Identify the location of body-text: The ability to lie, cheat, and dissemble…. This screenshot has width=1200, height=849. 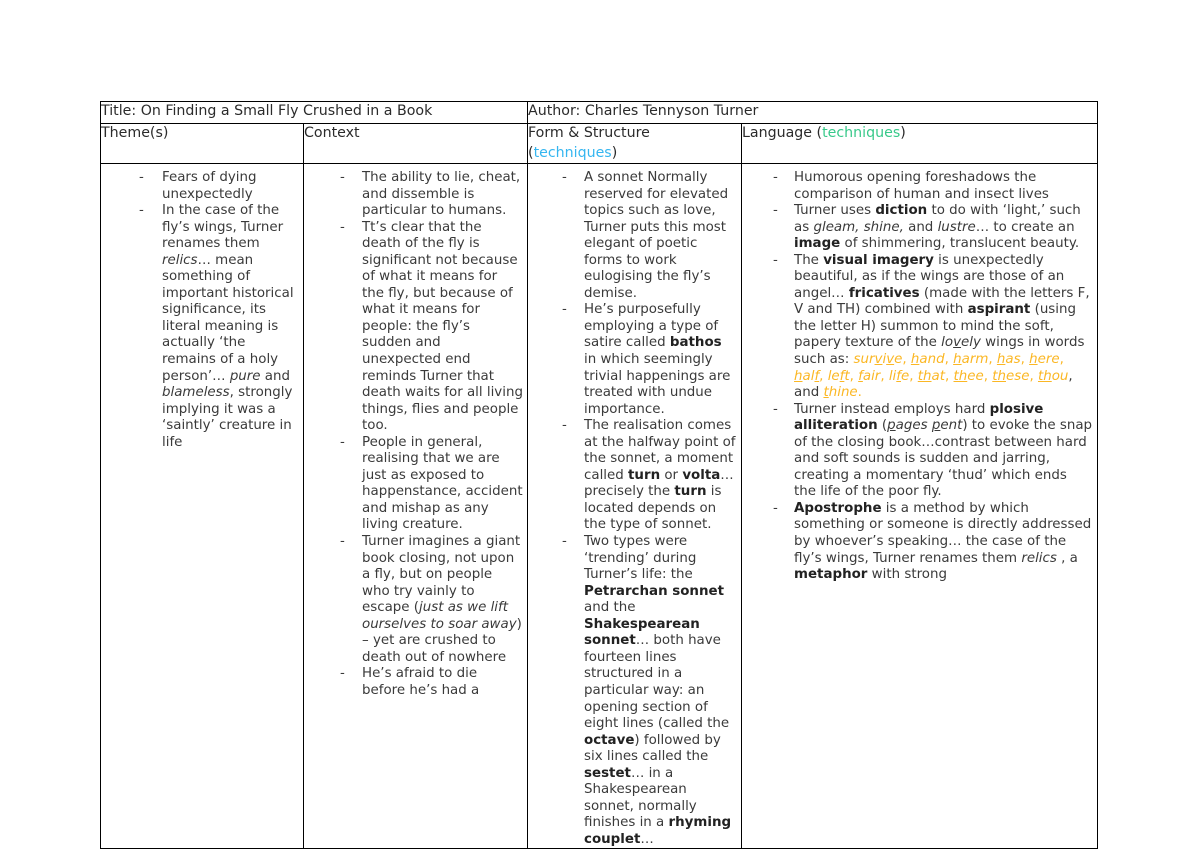
(441, 194).